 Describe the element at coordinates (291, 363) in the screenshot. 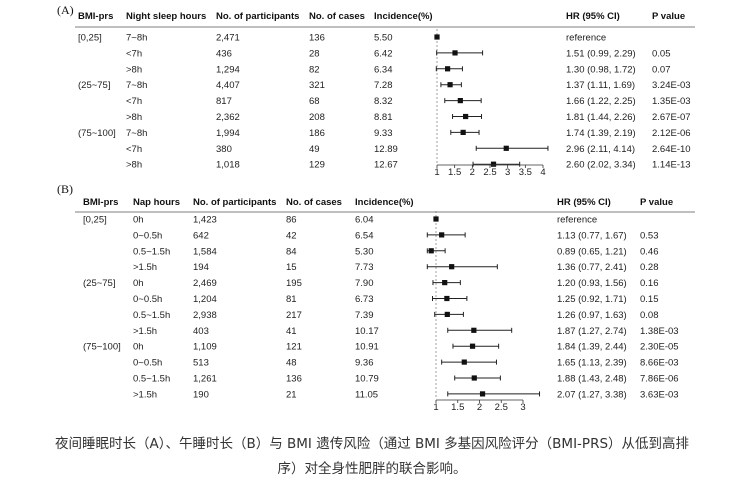

I see `cell-cases: 48` at that location.